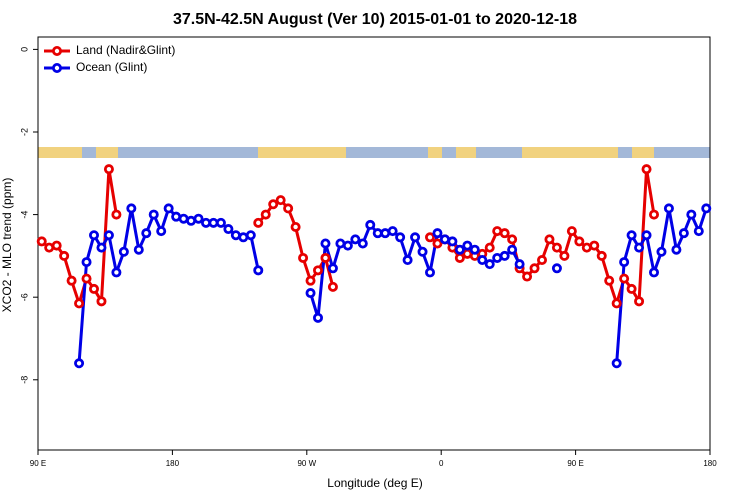 The height and width of the screenshot is (500, 750). Describe the element at coordinates (125, 50) in the screenshot. I see `legend-label: Land (Nadir&Glint)` at that location.